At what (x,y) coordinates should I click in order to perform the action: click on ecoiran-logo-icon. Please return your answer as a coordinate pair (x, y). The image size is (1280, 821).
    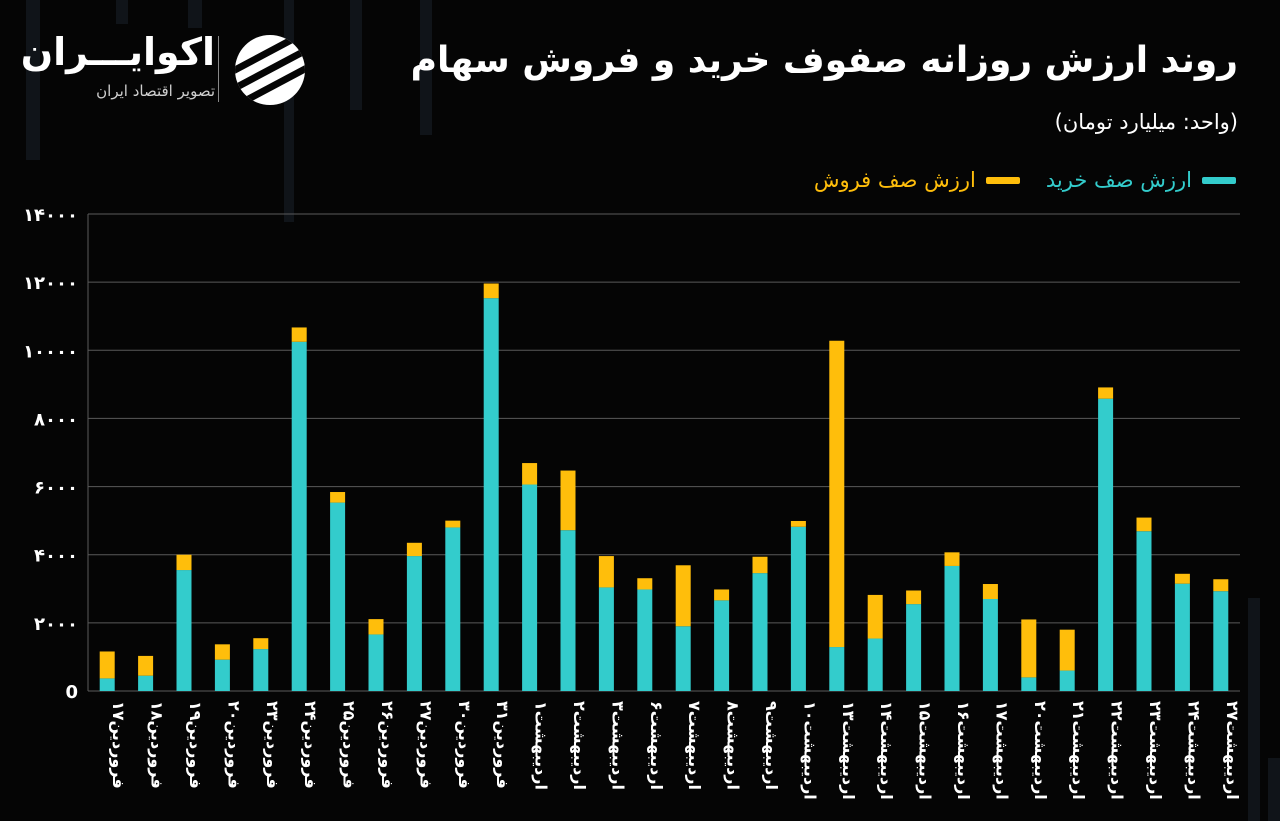
    Looking at the image, I should click on (270, 70).